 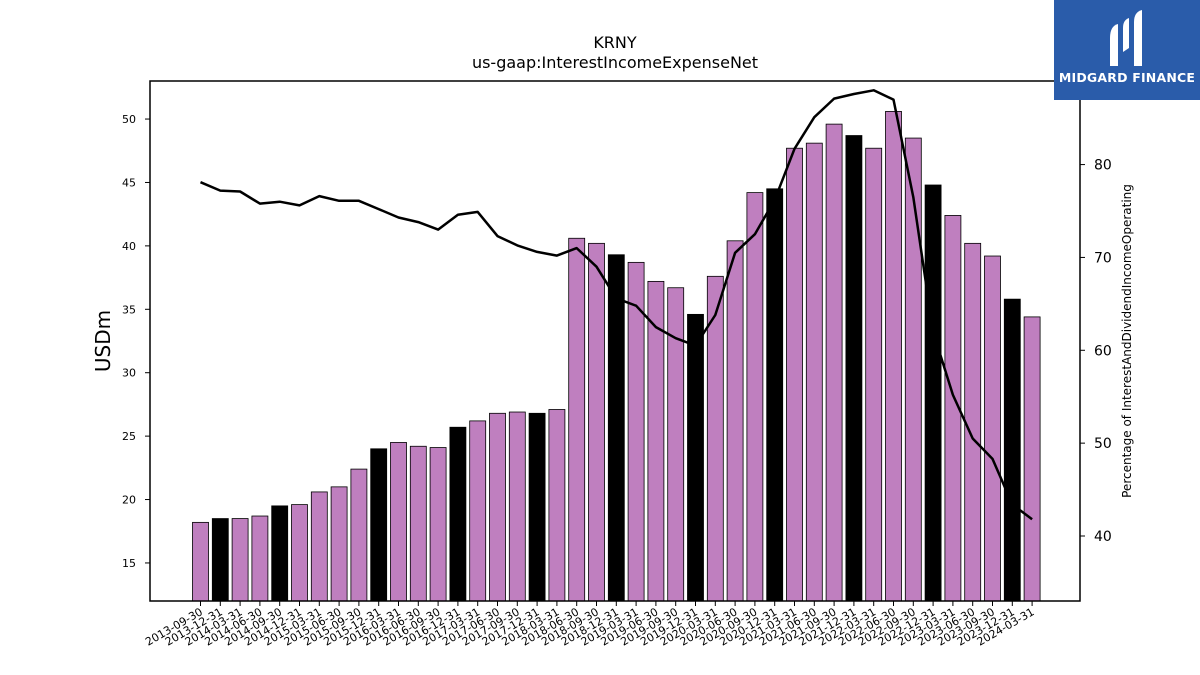 I want to click on y-tick-label: 25, so click(x=129, y=436).